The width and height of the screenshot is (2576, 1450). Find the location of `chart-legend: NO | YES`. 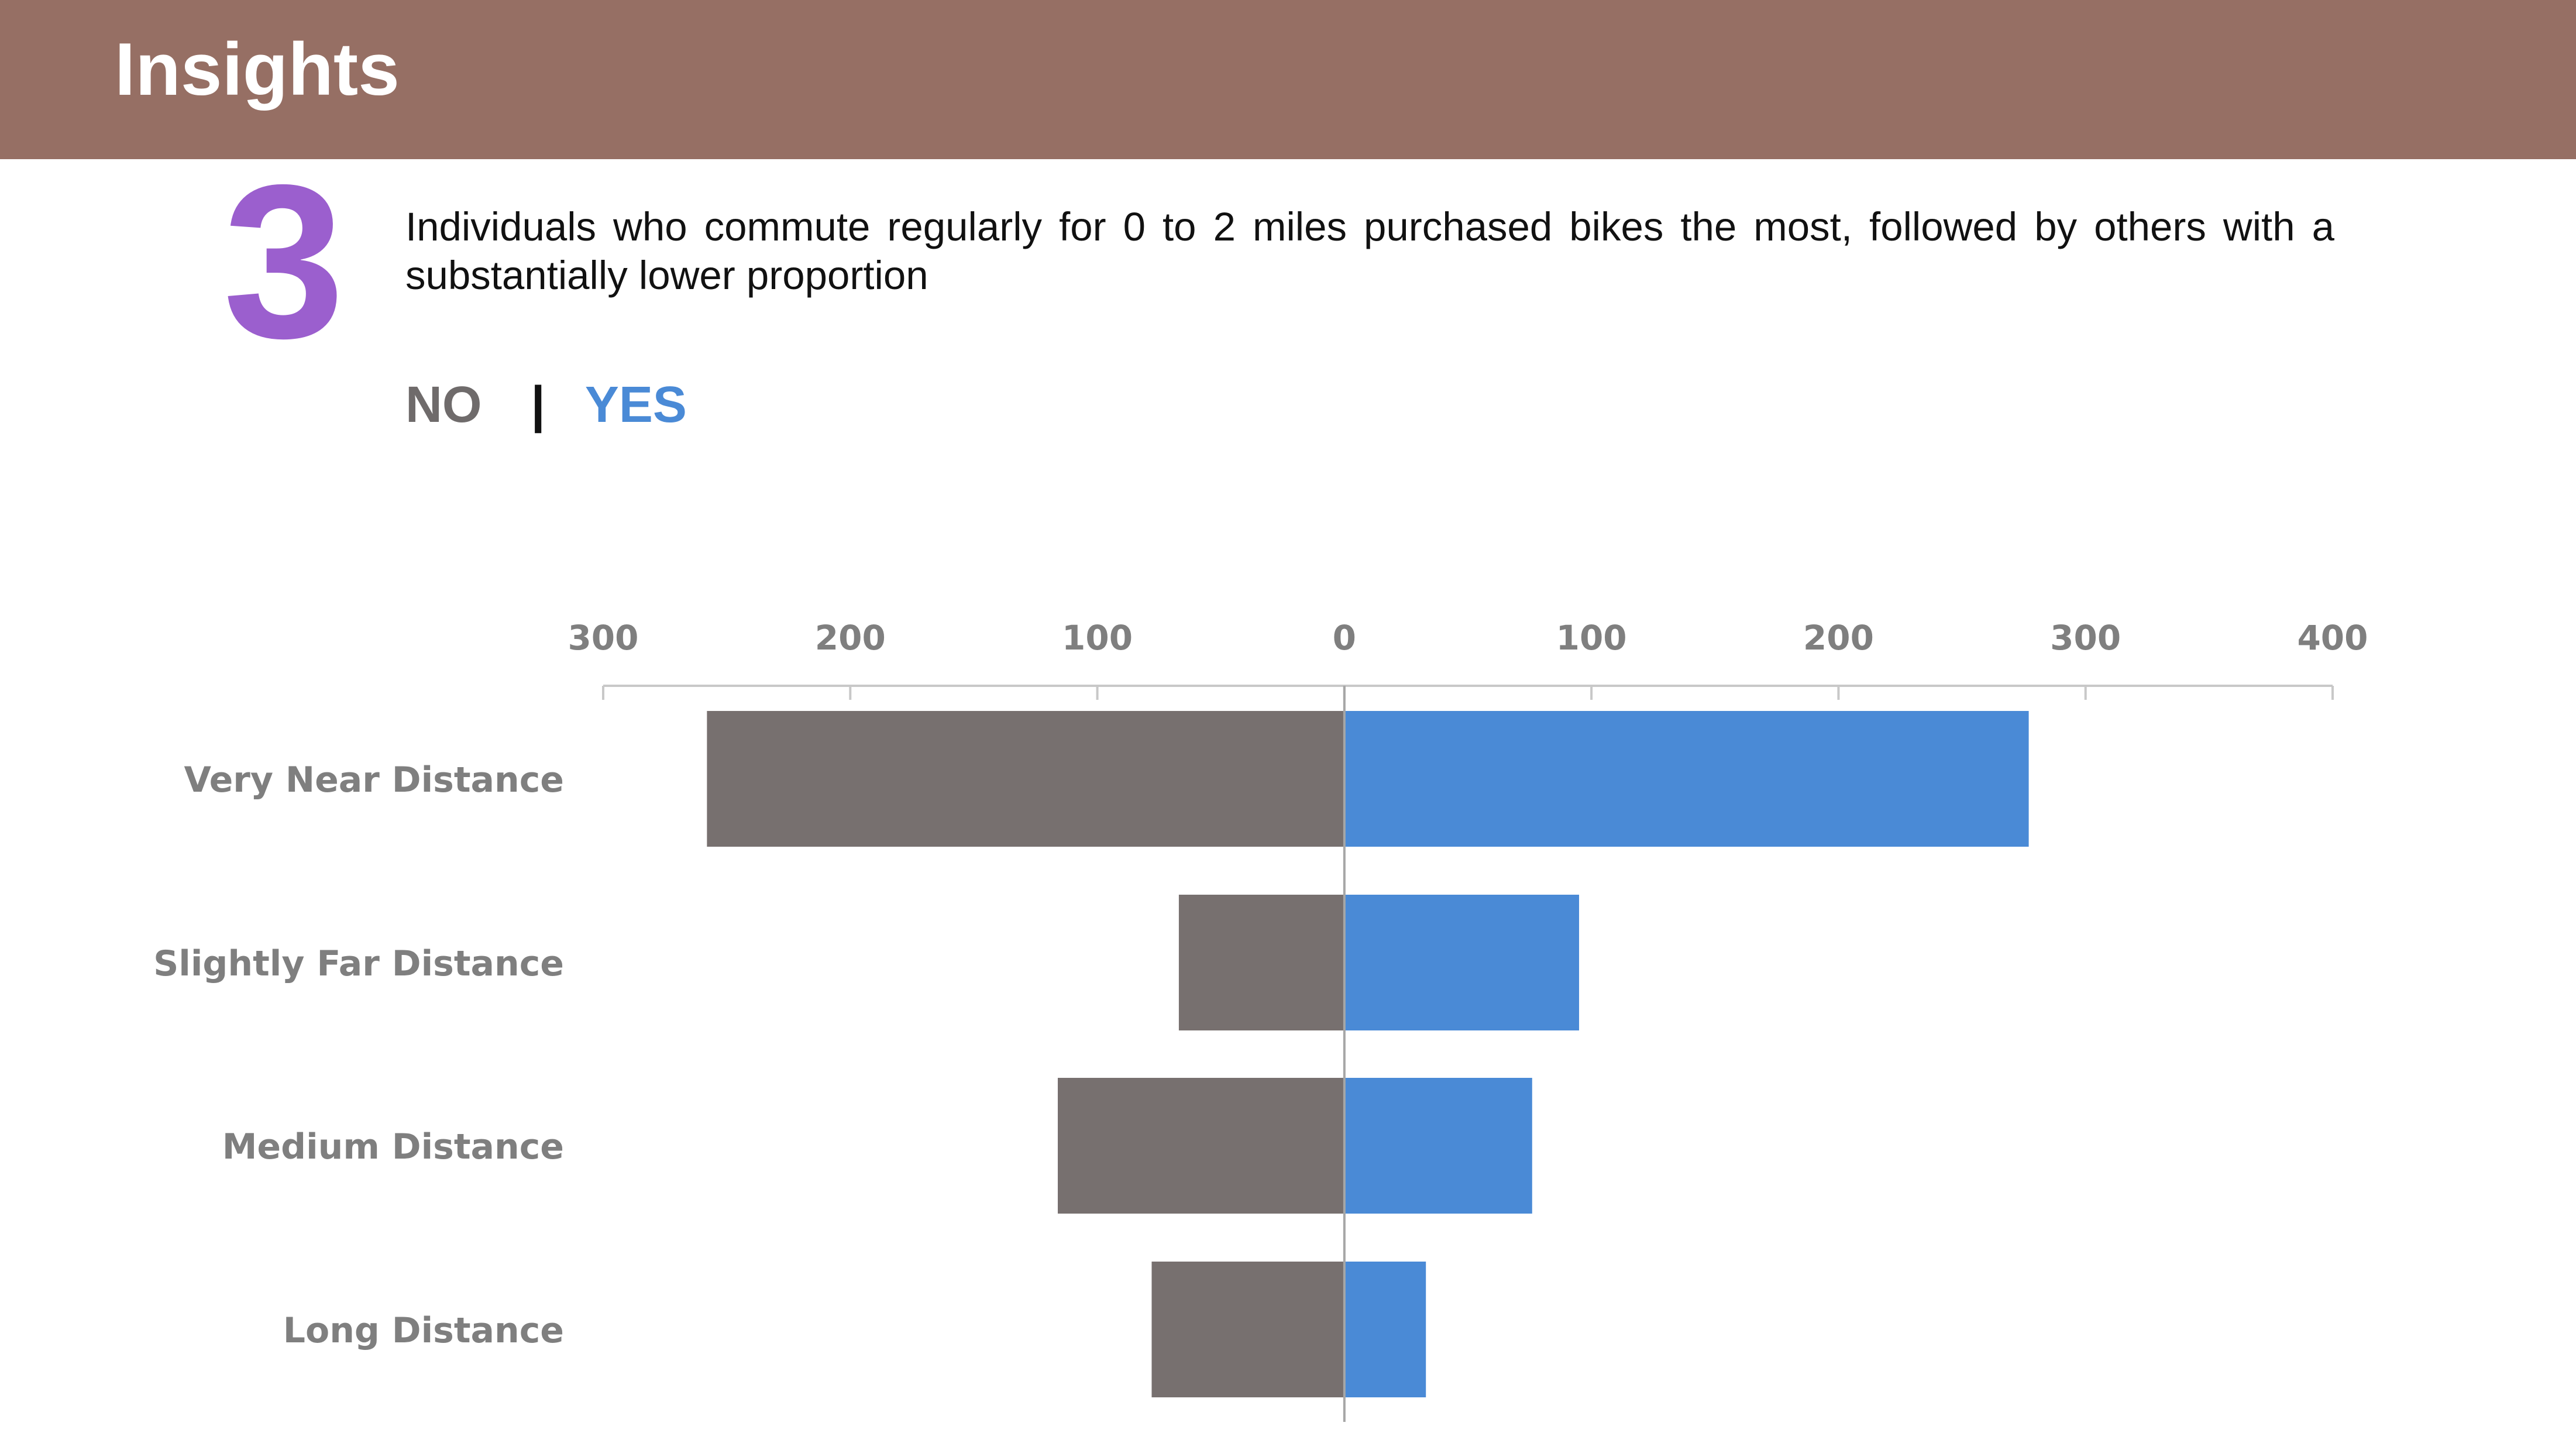

chart-legend: NO | YES is located at coordinates (546, 404).